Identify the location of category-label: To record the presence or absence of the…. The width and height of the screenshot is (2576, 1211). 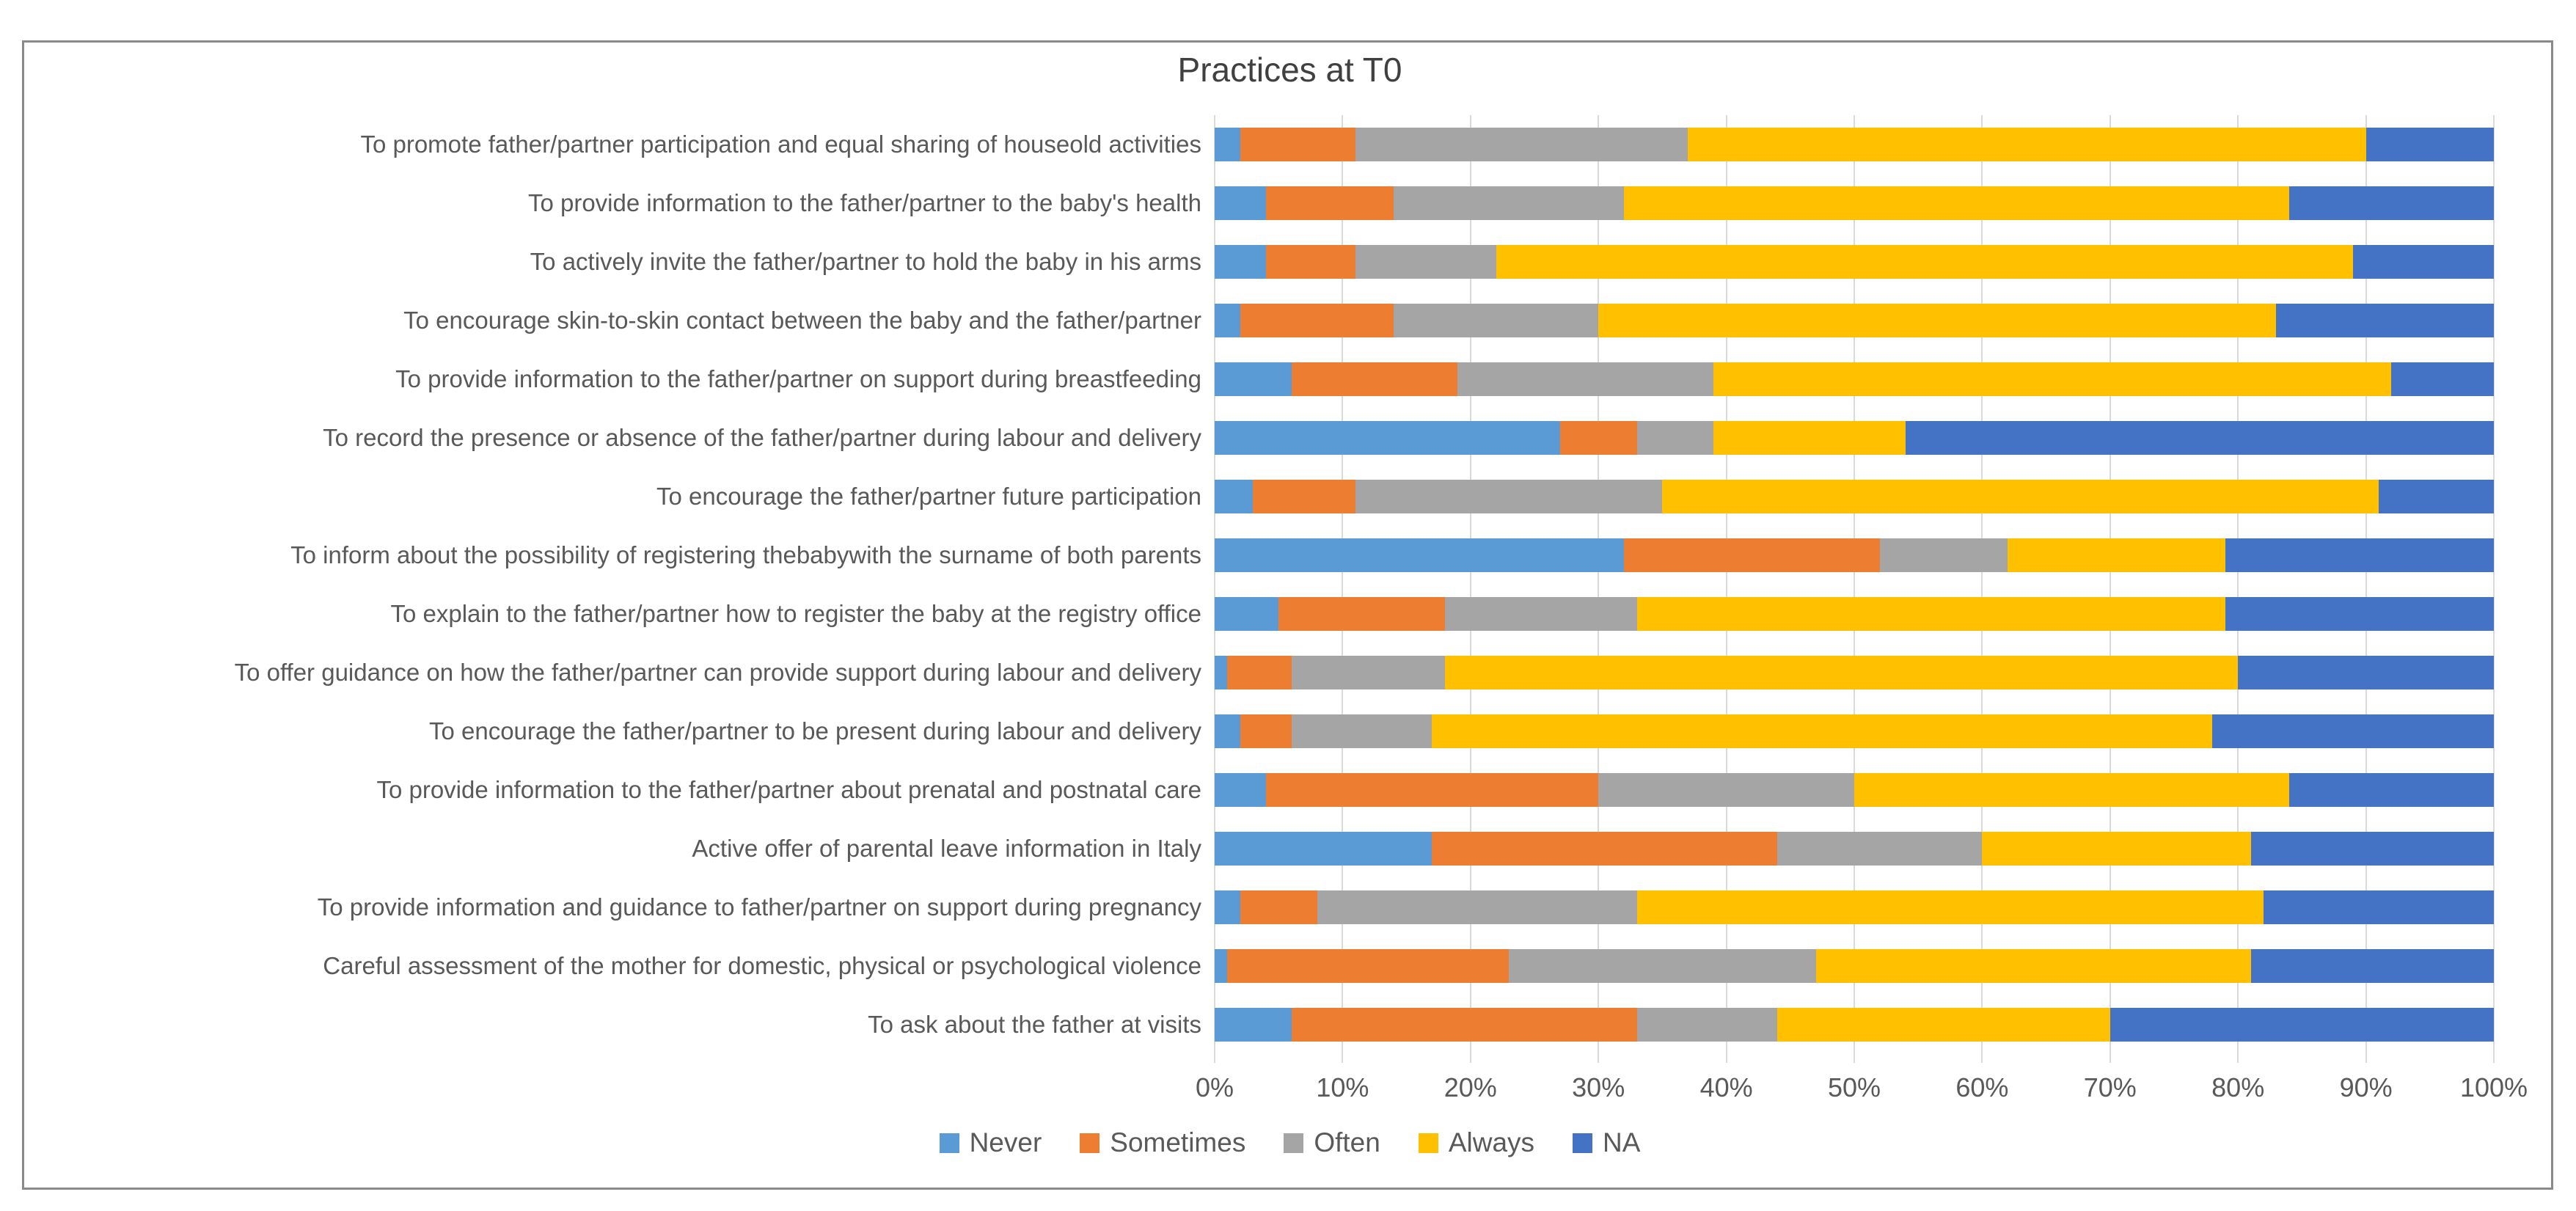
(762, 438).